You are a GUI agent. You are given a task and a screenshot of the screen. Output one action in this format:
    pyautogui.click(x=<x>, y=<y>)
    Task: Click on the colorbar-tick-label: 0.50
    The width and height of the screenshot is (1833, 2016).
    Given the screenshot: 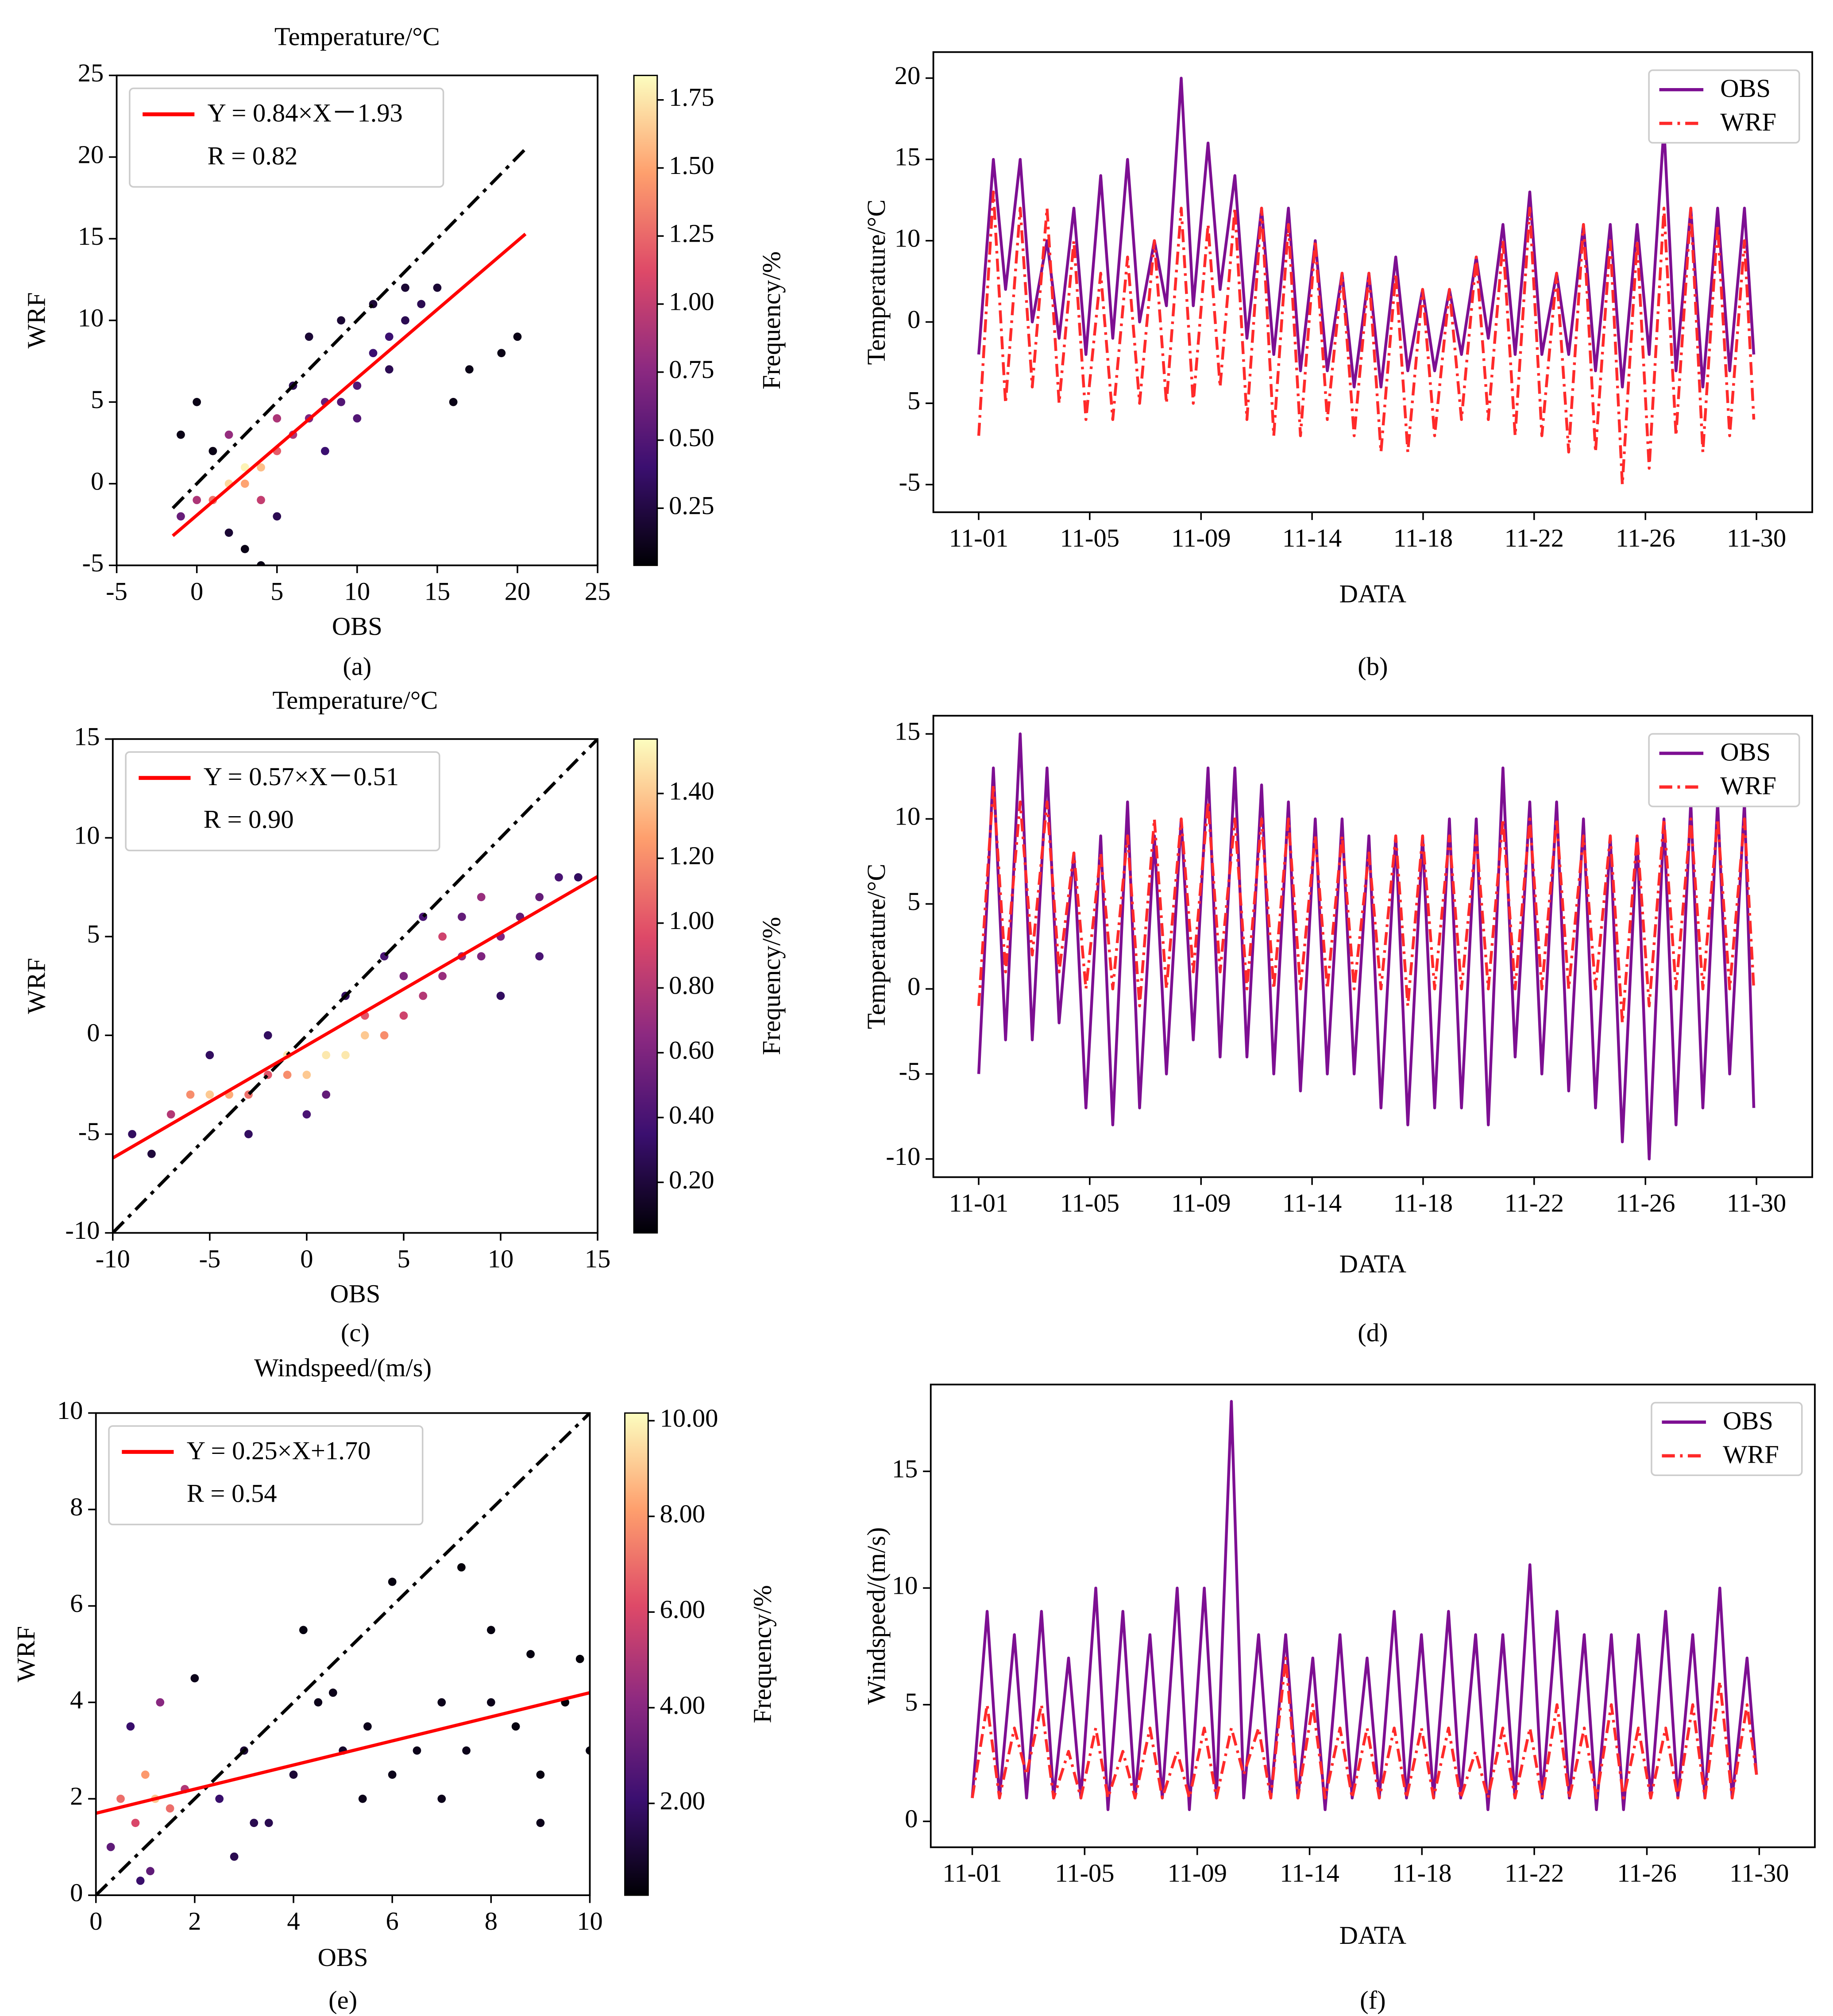 What is the action you would take?
    pyautogui.click(x=691, y=438)
    